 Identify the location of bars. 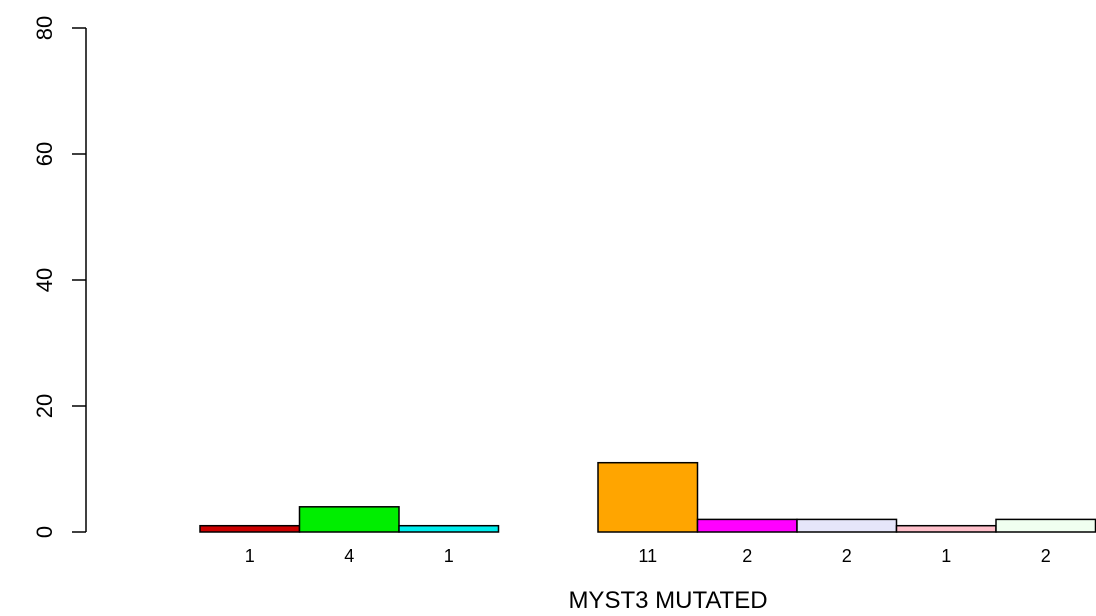
(647, 497).